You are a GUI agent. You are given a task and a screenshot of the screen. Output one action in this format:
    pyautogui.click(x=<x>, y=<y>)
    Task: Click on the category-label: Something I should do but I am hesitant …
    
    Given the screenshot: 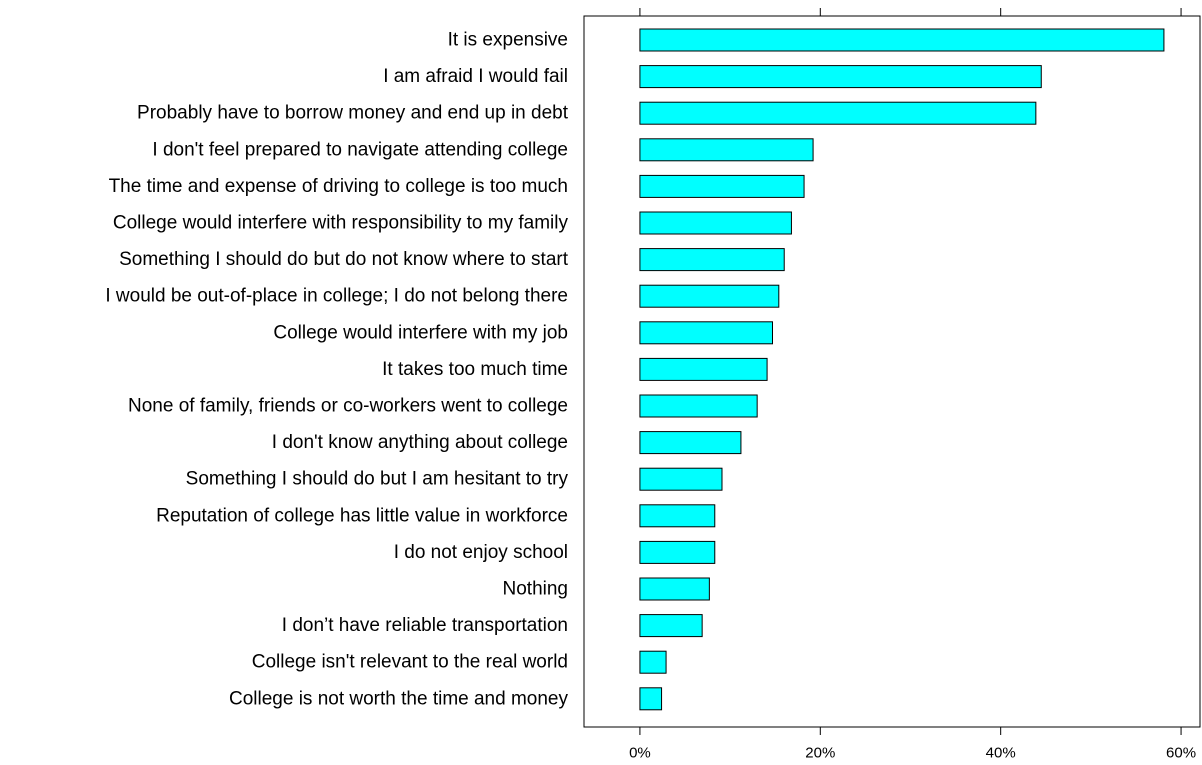 What is the action you would take?
    pyautogui.click(x=377, y=479)
    